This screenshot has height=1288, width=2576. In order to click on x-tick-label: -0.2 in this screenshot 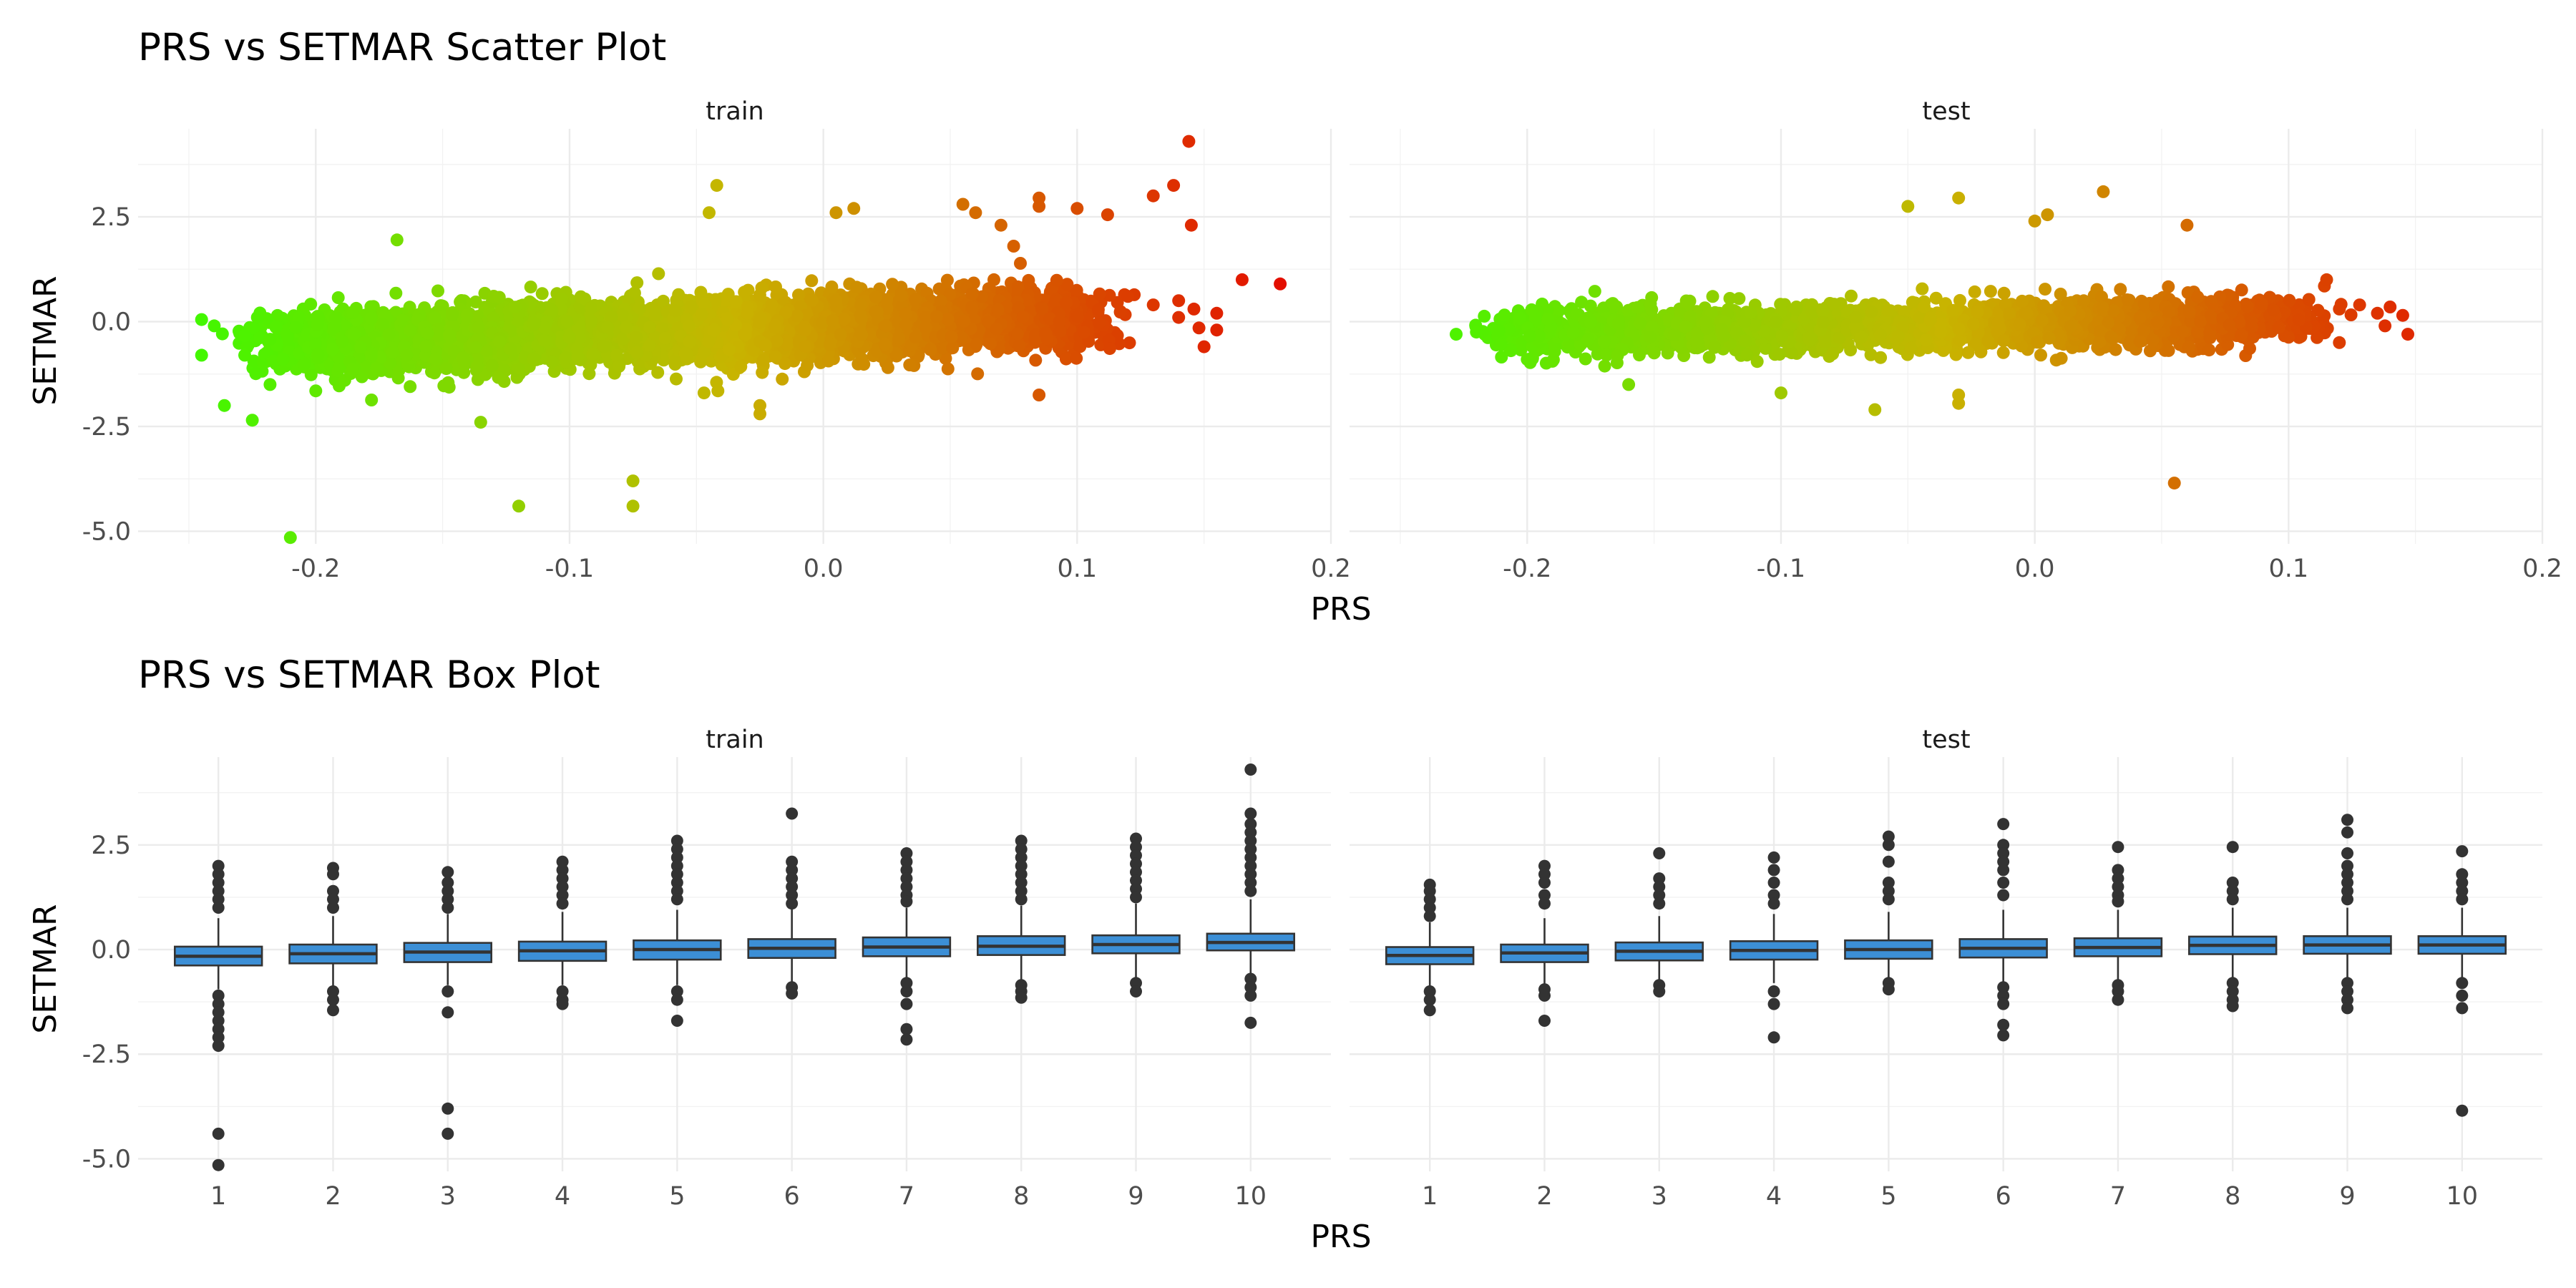, I will do `click(315, 569)`.